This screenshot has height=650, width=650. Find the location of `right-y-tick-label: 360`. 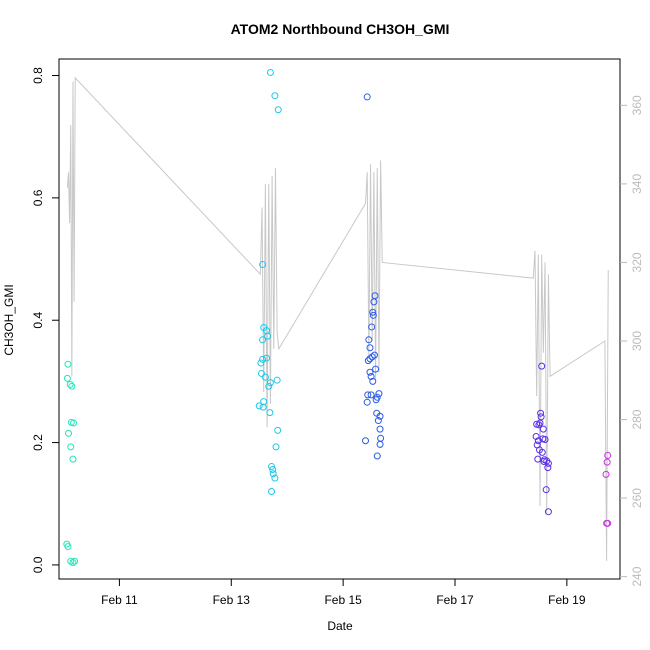

right-y-tick-label: 360 is located at coordinates (637, 105).